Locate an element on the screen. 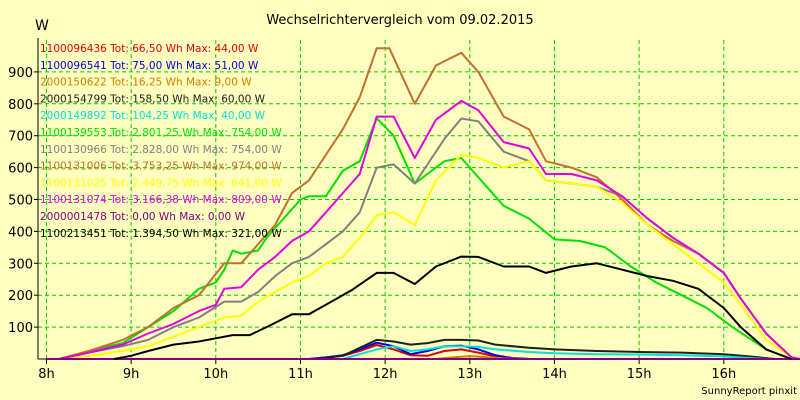  y-tick-label: 200 is located at coordinates (20, 296).